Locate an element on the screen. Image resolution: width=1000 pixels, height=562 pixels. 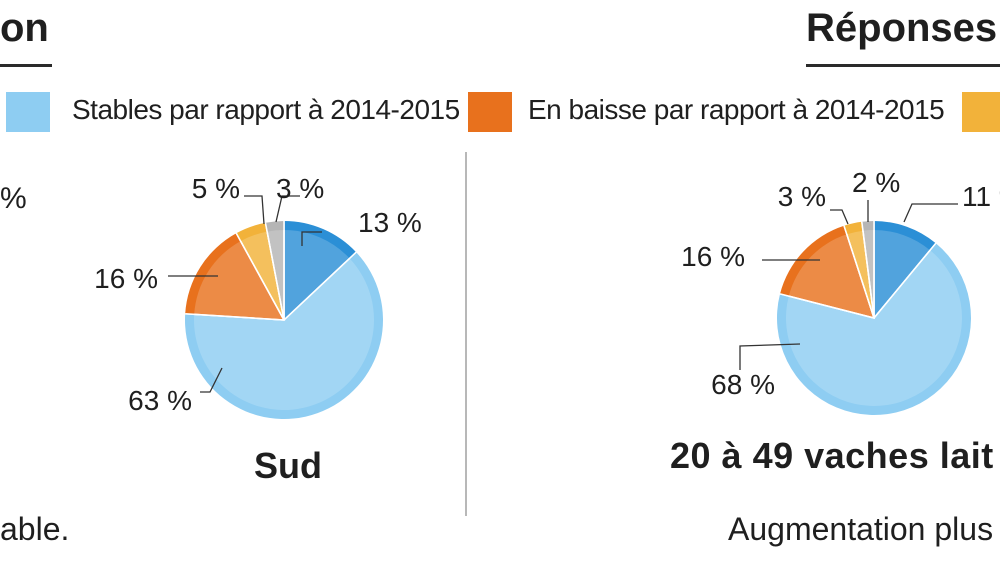
pie-caption-vaches: 20 à 49 vaches lait is located at coordinates (832, 455).